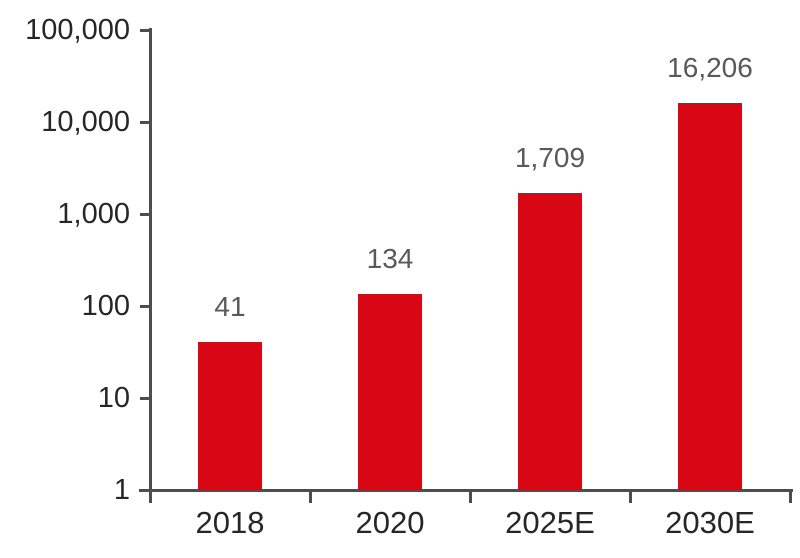 The height and width of the screenshot is (558, 800). I want to click on bar-value-label: 41, so click(230, 306).